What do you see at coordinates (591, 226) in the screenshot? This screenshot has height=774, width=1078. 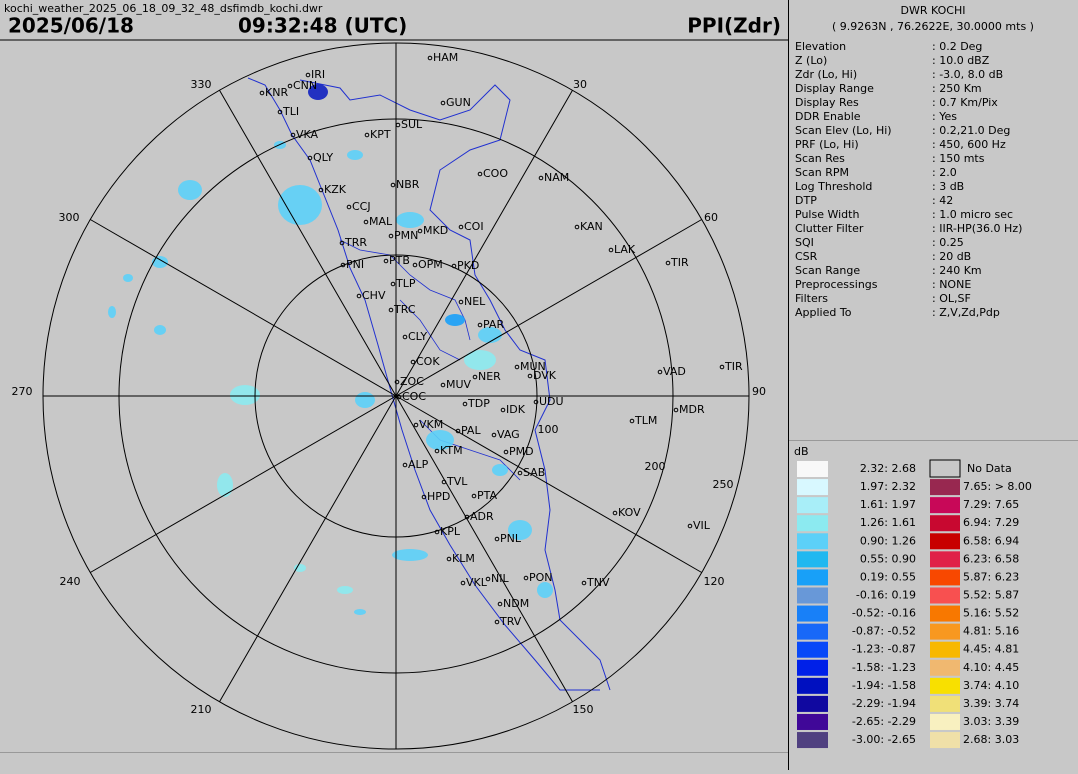 I see `place-label: KAN` at bounding box center [591, 226].